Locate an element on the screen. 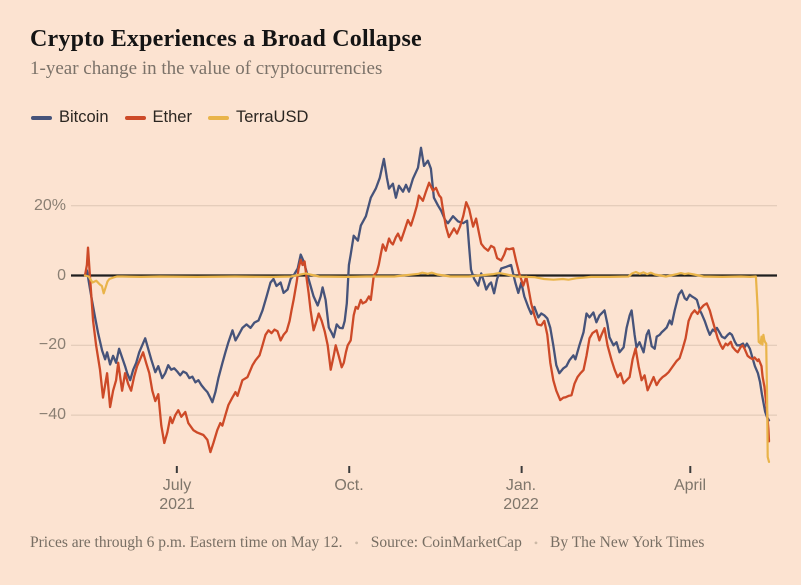 This screenshot has width=801, height=585. terrausd-line-swatch-icon is located at coordinates (218, 117).